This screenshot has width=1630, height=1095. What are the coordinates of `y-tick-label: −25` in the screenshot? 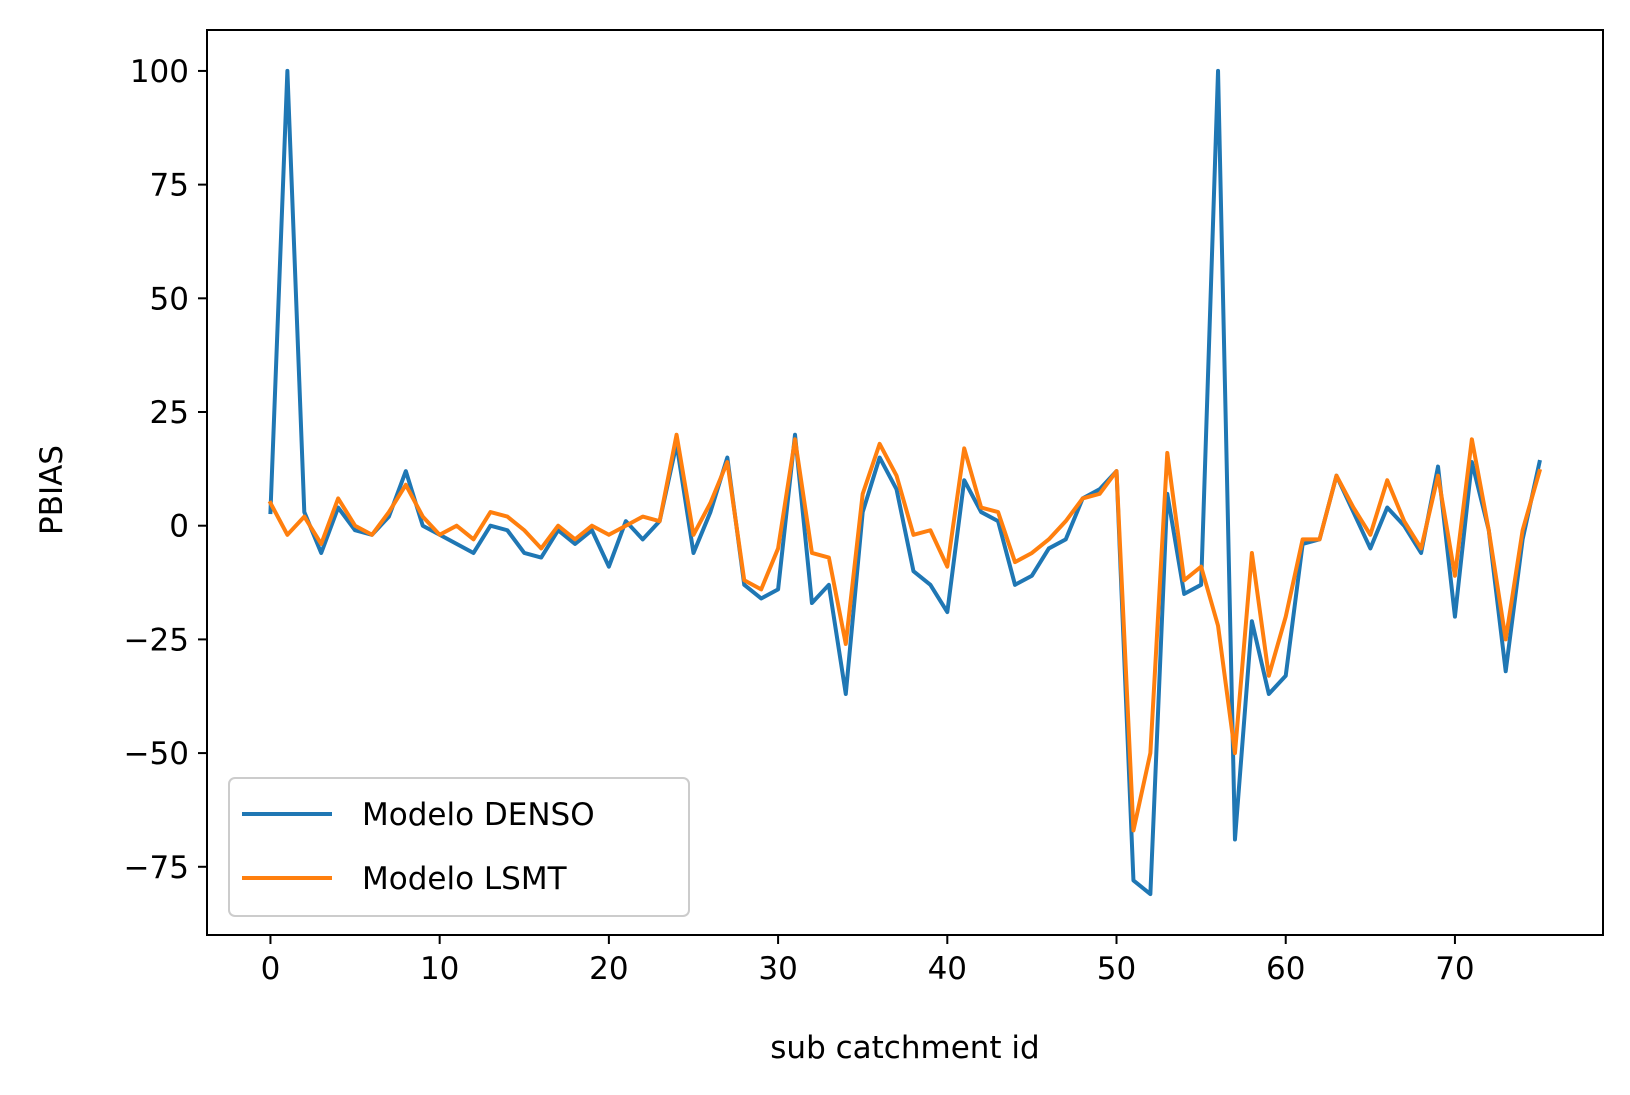 It's located at (156, 640).